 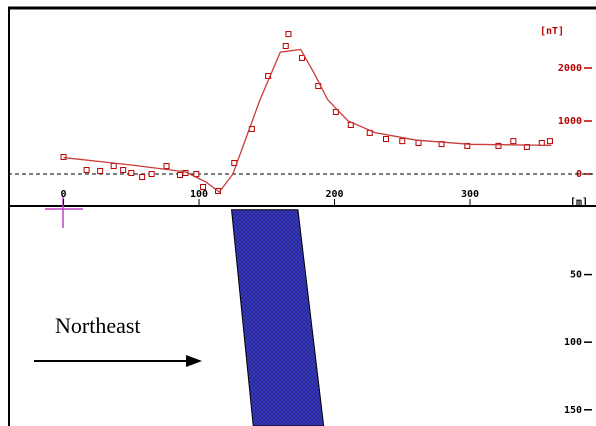 I want to click on x-tick-label: 200, so click(x=334, y=194).